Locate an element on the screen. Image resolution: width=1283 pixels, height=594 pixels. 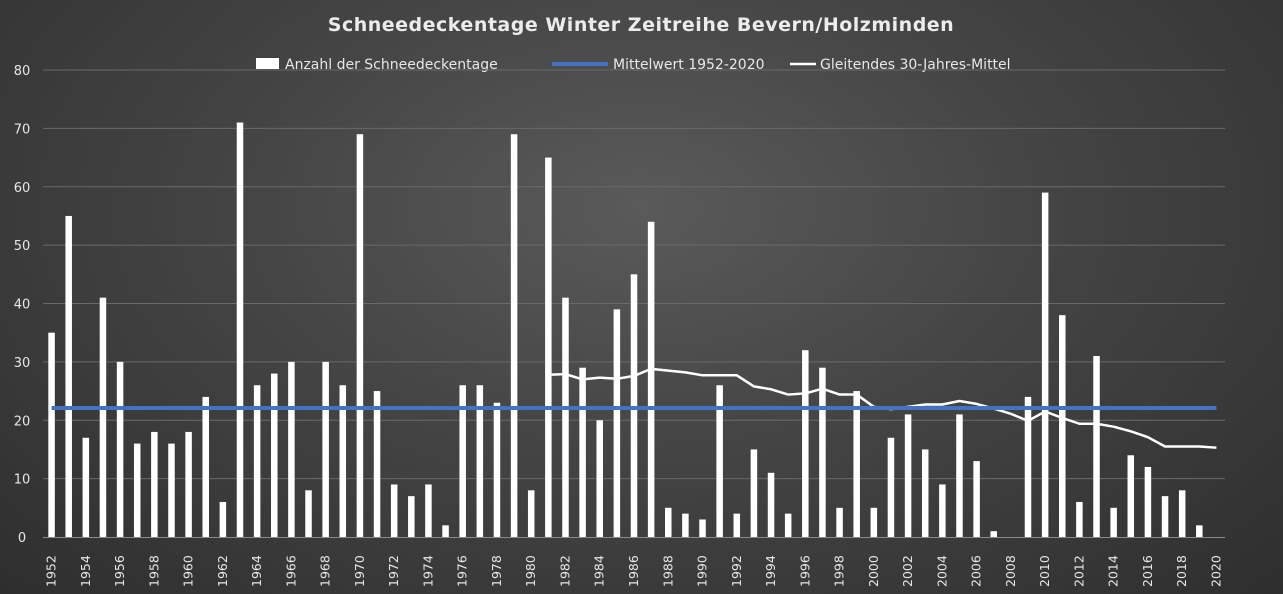
y-tick-label: 20 is located at coordinates (22, 421).